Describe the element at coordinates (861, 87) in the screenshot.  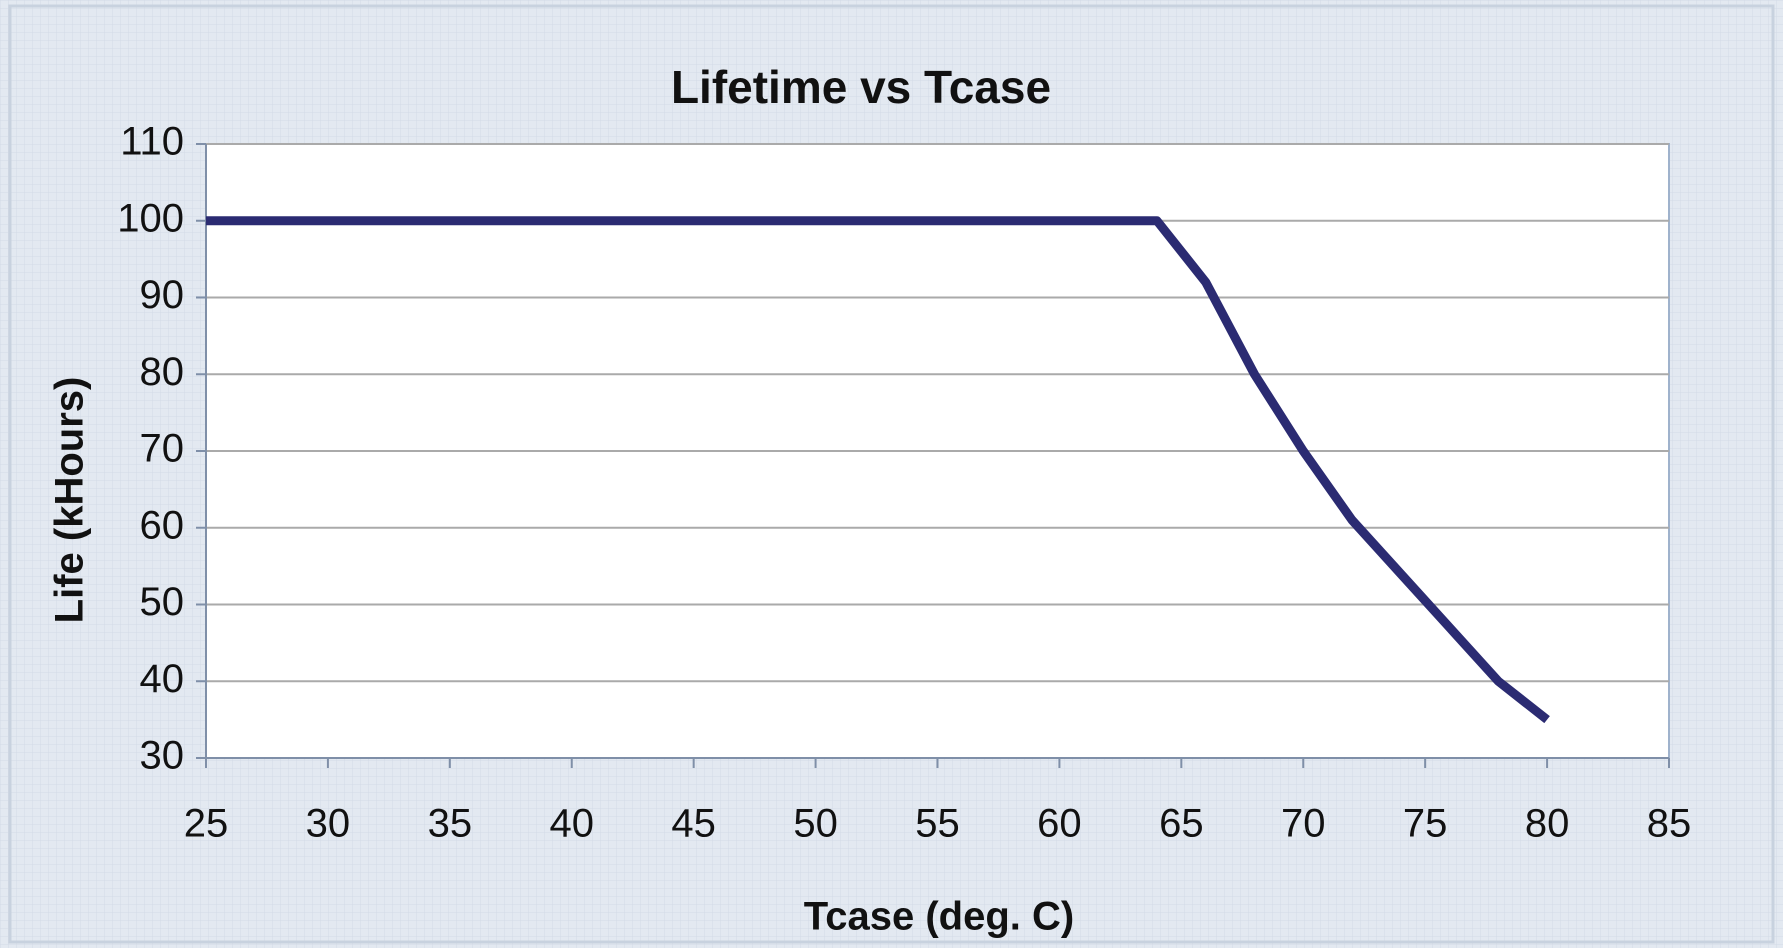
I see `chart-title: Lifetime vs Tcase` at that location.